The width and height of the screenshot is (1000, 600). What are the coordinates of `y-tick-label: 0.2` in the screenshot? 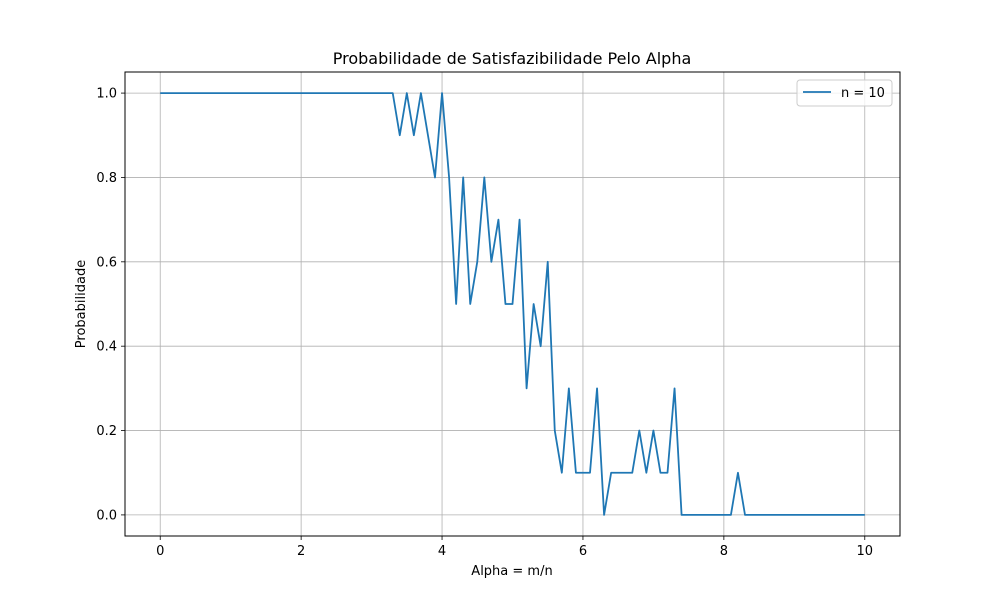 It's located at (106, 431).